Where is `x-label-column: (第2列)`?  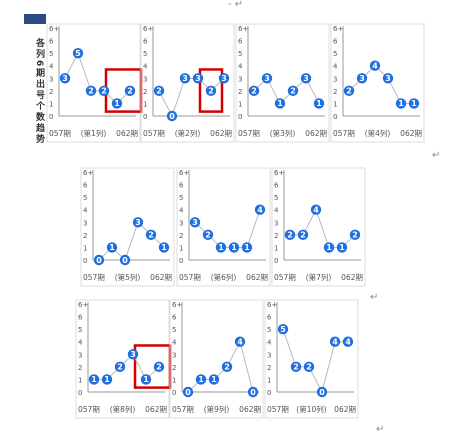
x-label-column: (第2列) is located at coordinates (188, 133).